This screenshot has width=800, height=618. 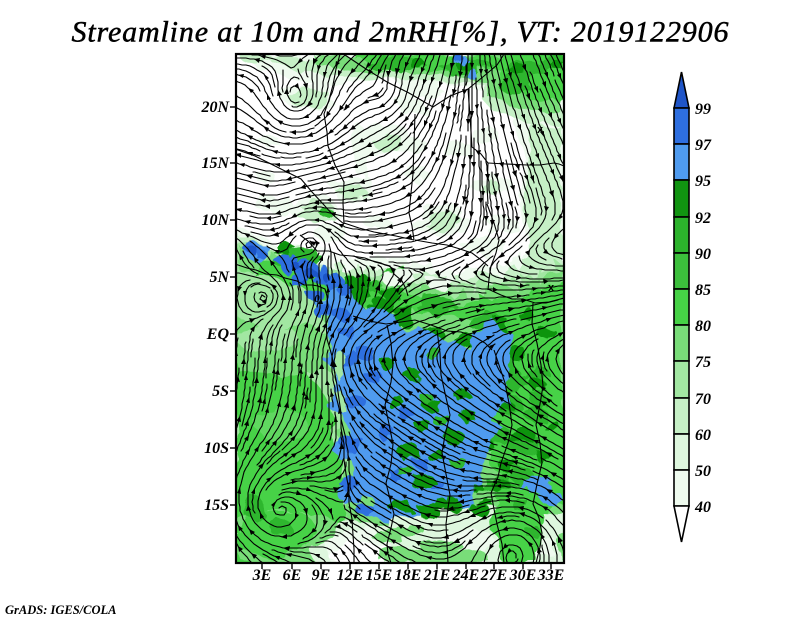 What do you see at coordinates (292, 575) in the screenshot?
I see `svg-text: 6E` at bounding box center [292, 575].